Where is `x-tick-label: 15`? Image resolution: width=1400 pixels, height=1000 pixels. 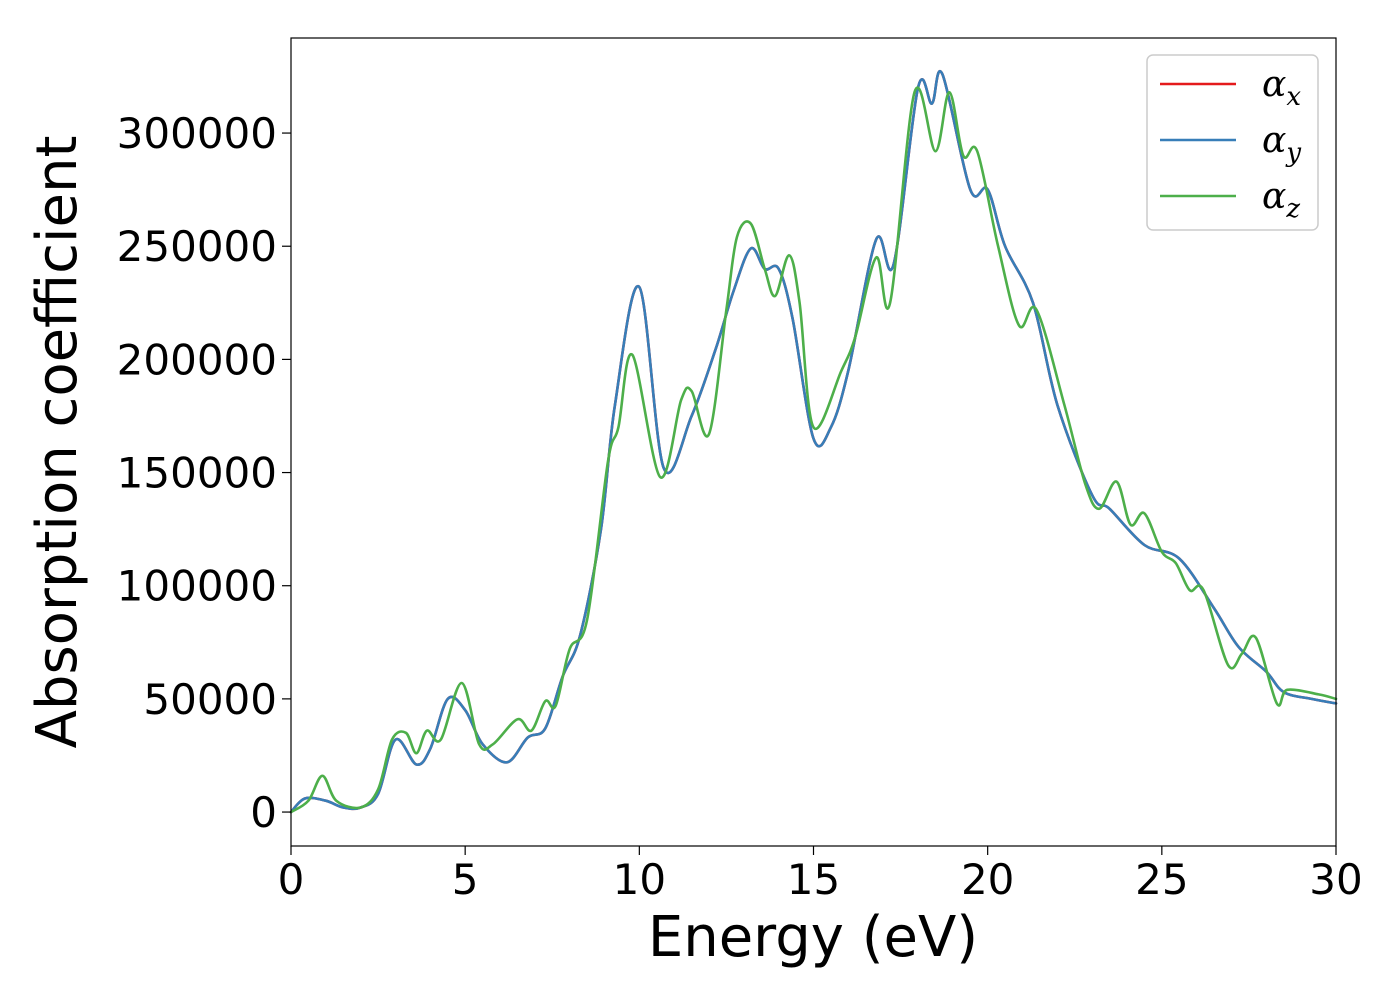
x-tick-label: 15 is located at coordinates (813, 879).